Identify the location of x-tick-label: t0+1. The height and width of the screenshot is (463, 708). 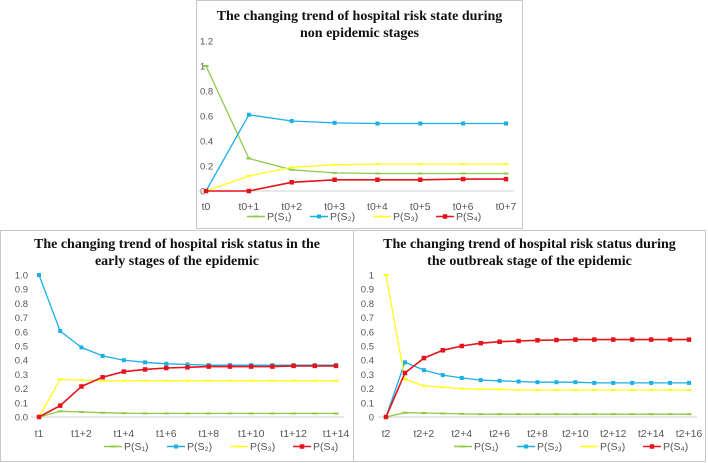
(248, 207).